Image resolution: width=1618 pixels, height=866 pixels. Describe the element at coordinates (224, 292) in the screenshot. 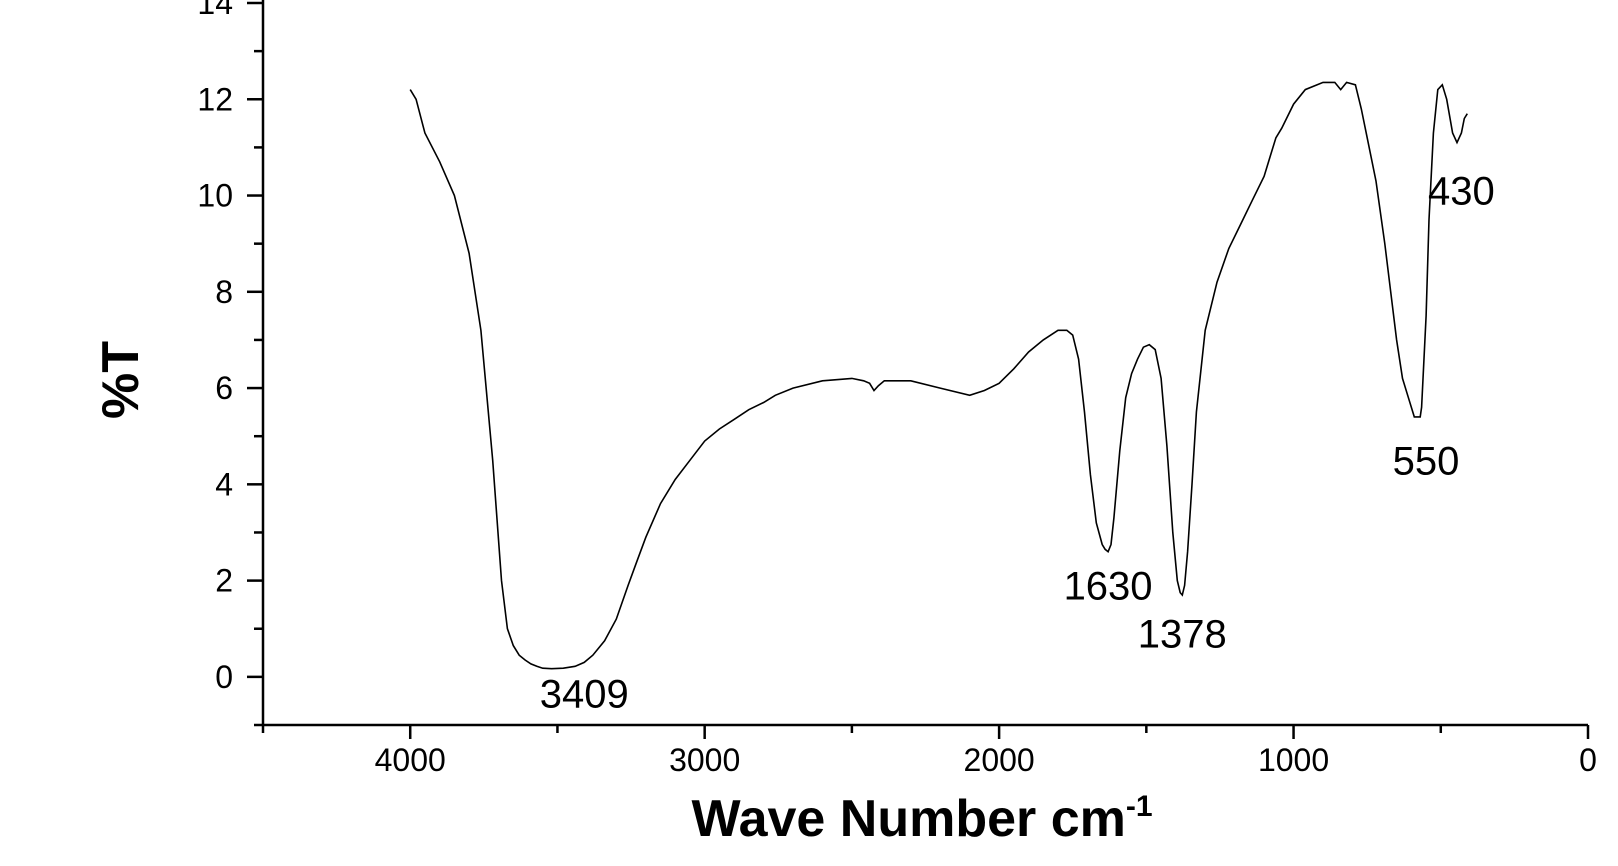

I see `y-tick-label: 8` at that location.